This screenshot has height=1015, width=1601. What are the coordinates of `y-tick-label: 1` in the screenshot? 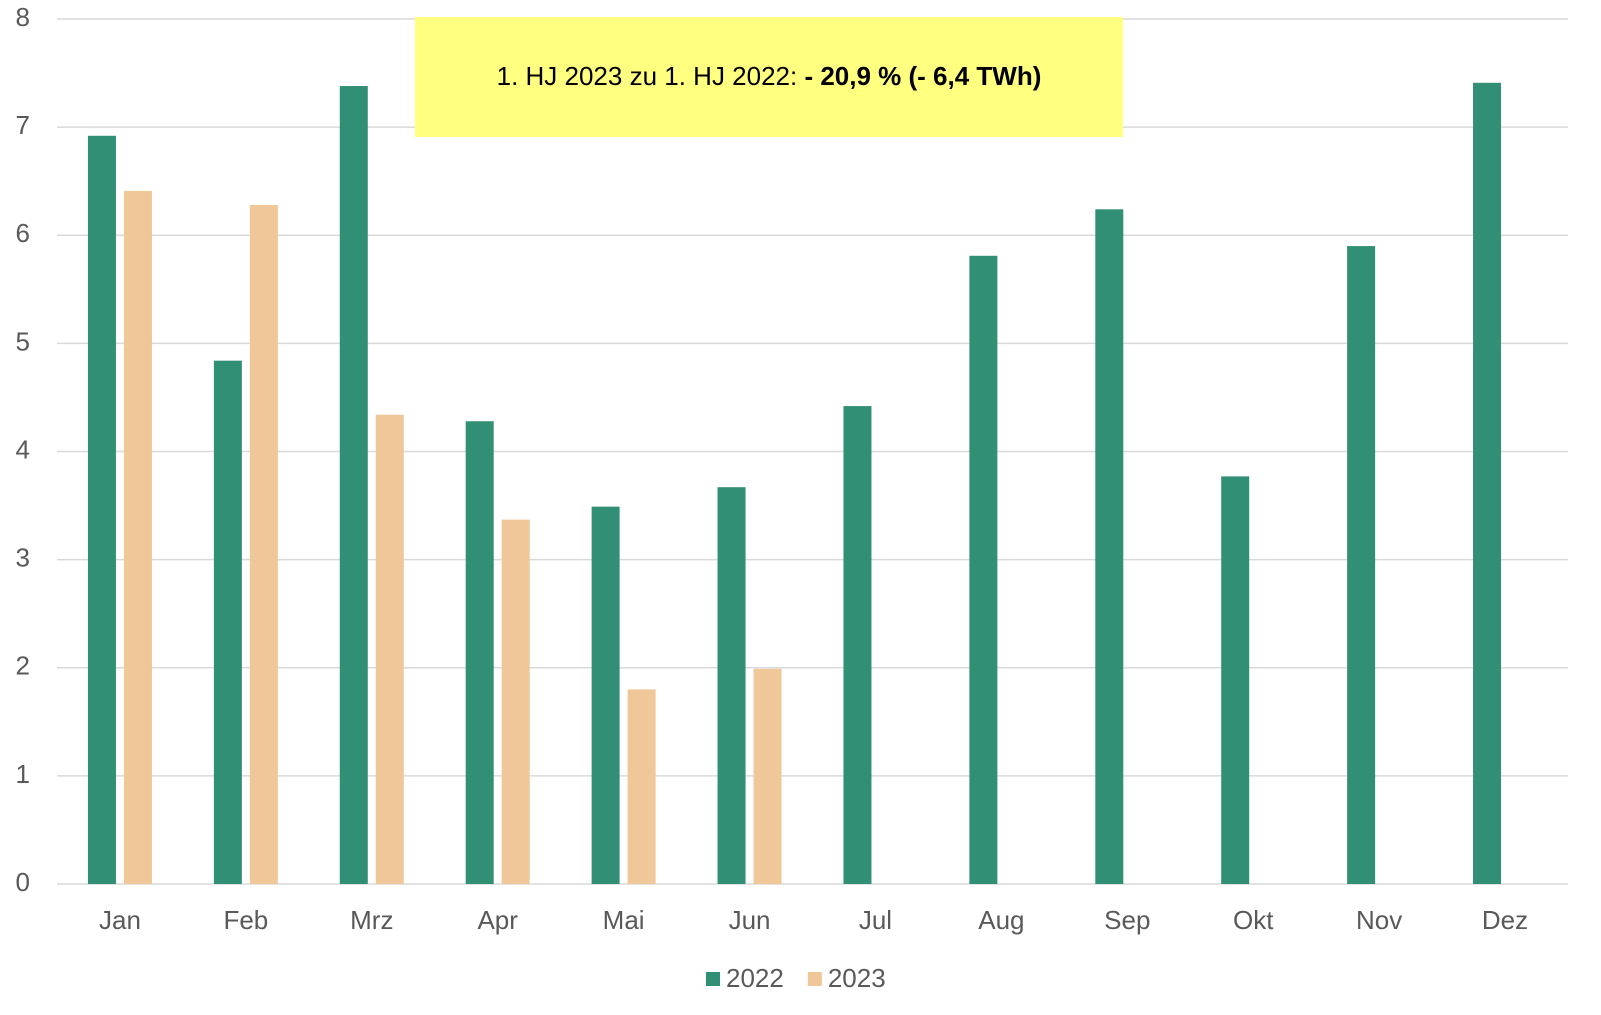 It's located at (23, 774).